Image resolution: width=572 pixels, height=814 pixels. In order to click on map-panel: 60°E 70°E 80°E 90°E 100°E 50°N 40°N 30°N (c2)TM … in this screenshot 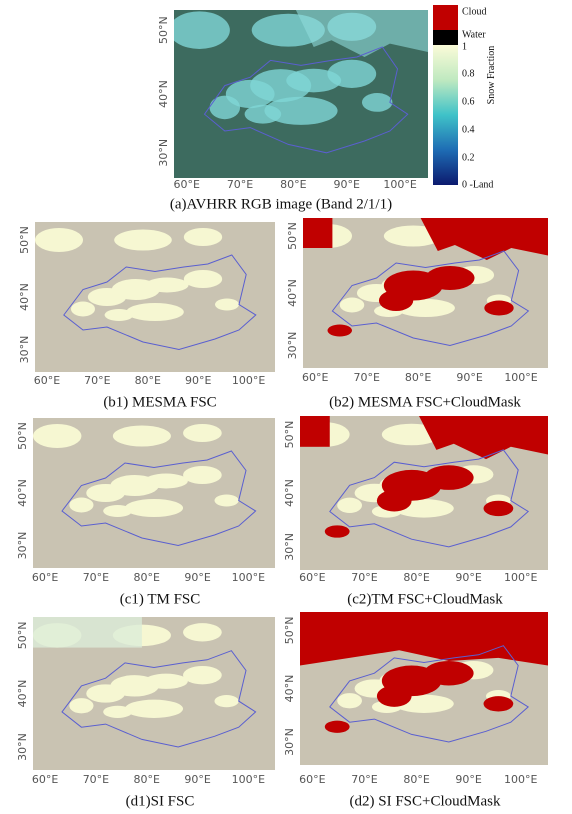, I will do `click(415, 511)`.